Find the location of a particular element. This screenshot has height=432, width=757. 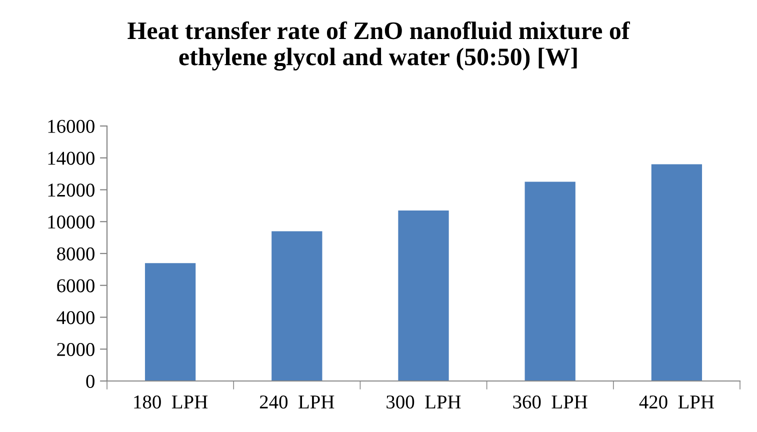

y-tick-label: 10000 is located at coordinates (71, 222).